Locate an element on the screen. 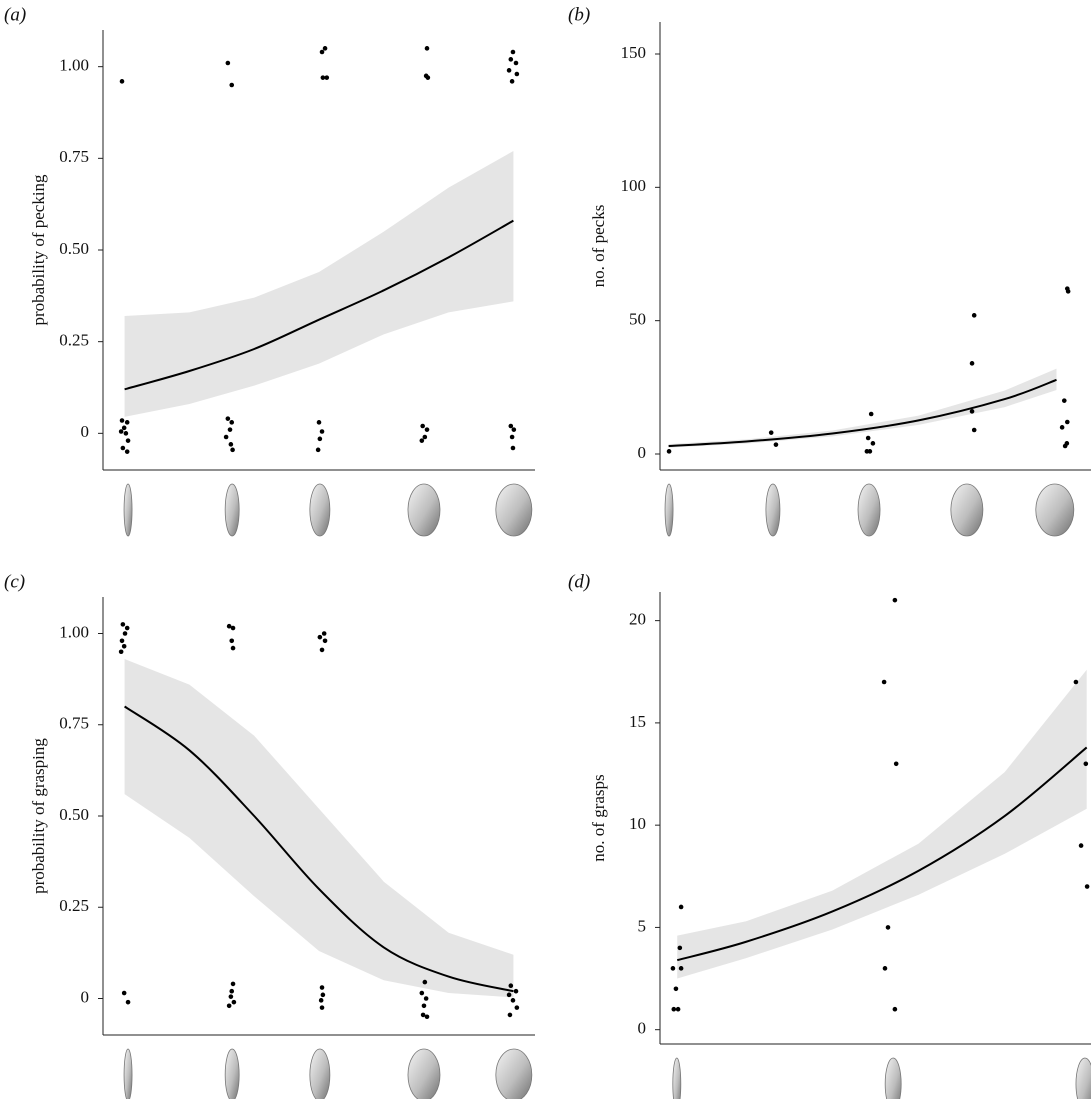 This screenshot has width=1091, height=1099. y-tick-label: 15 is located at coordinates (637, 721).